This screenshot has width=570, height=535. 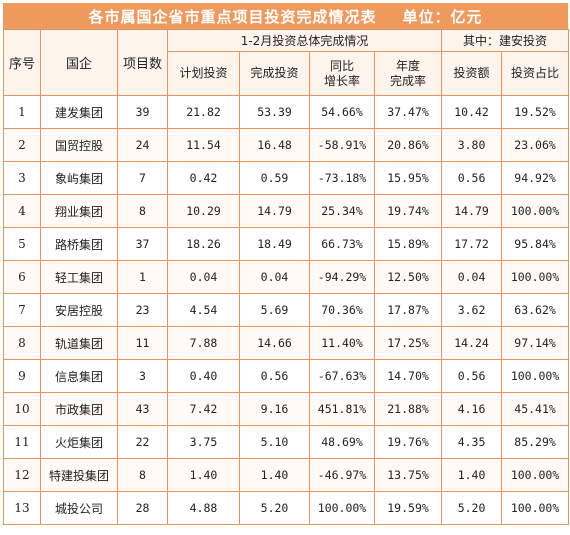 What do you see at coordinates (408, 211) in the screenshot?
I see `cell-annual-rate: 19.74%` at bounding box center [408, 211].